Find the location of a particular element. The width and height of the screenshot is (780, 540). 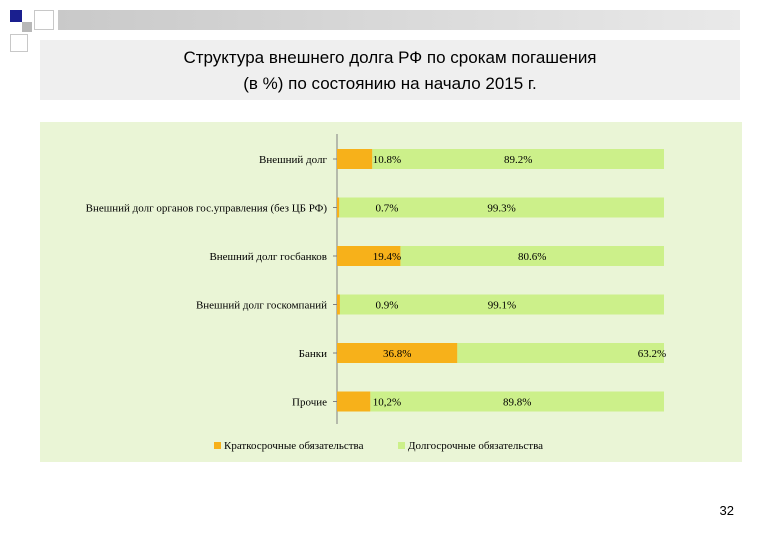

data-label: 99.3% is located at coordinates (501, 209).